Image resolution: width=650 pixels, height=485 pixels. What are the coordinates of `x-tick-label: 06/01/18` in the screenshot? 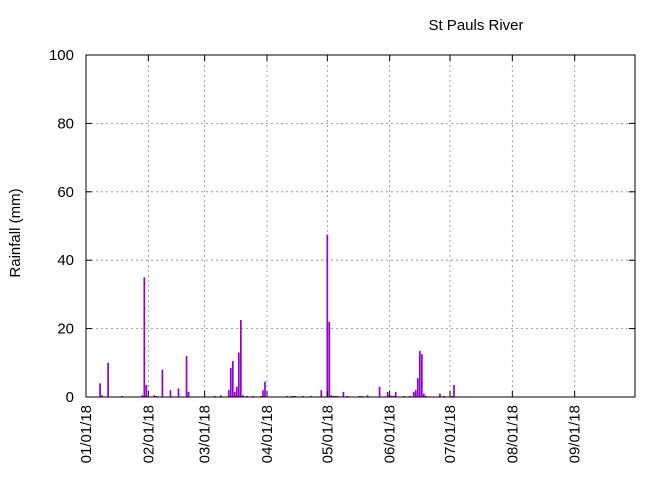 It's located at (390, 434).